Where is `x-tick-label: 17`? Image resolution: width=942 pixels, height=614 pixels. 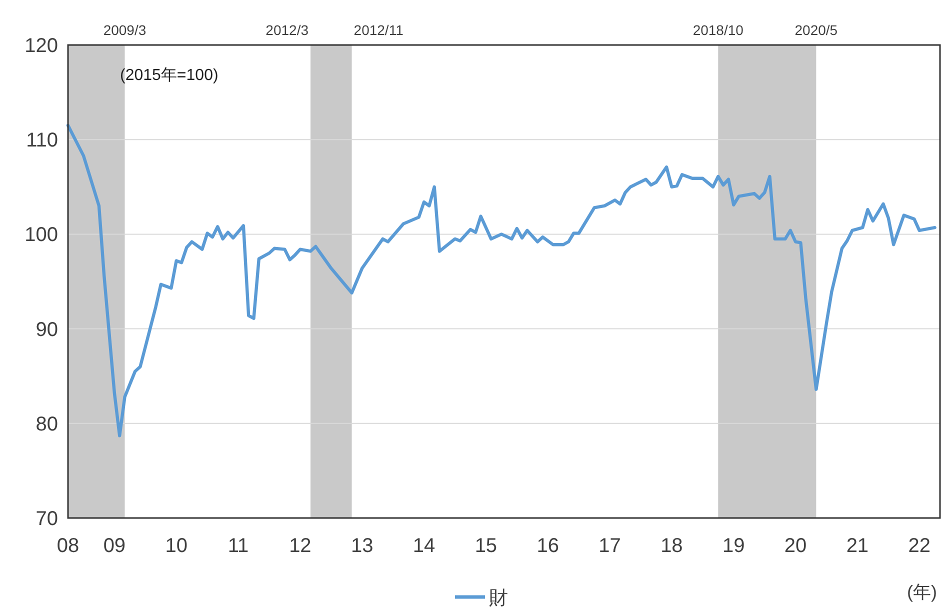 x-tick-label: 17 is located at coordinates (609, 546).